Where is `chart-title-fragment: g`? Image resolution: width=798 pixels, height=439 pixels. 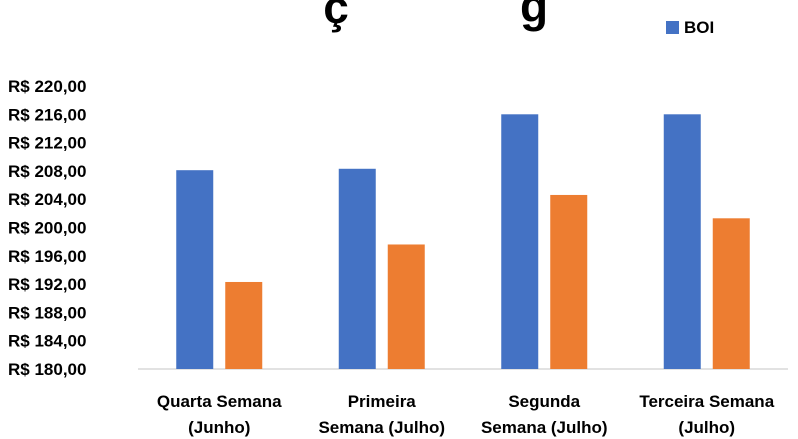 chart-title-fragment: g is located at coordinates (534, 16).